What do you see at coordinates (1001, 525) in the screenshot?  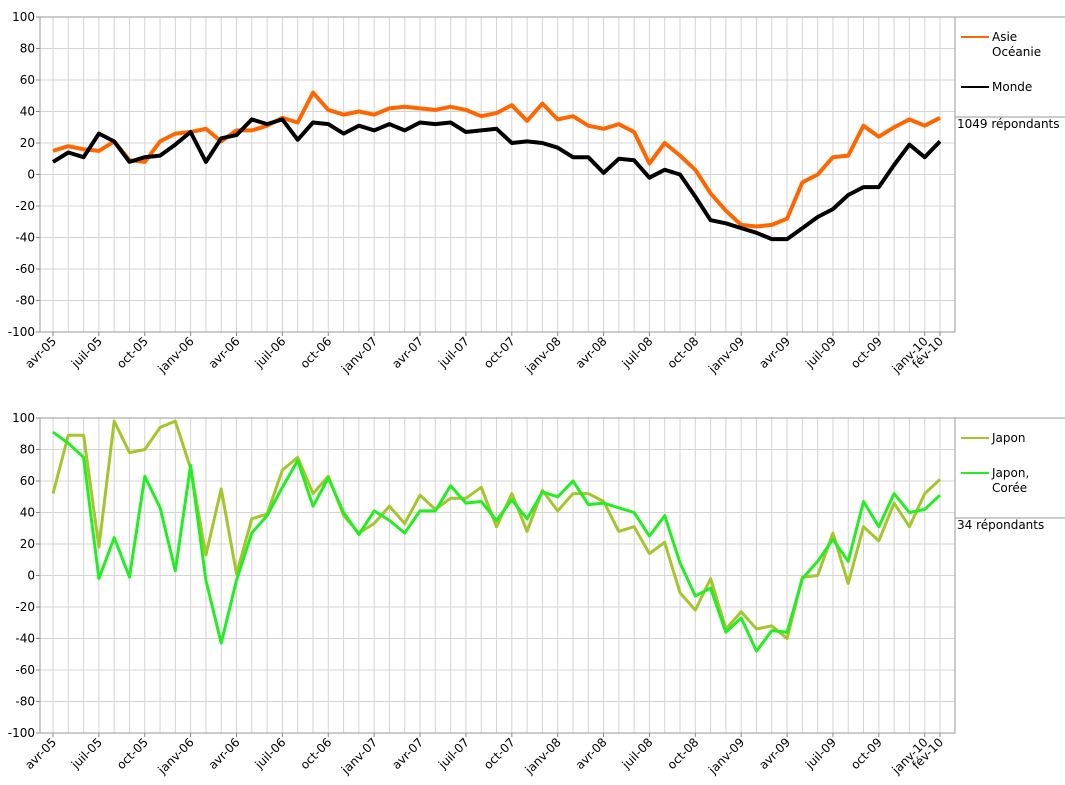 I see `respondents-note: 34 répondants` at bounding box center [1001, 525].